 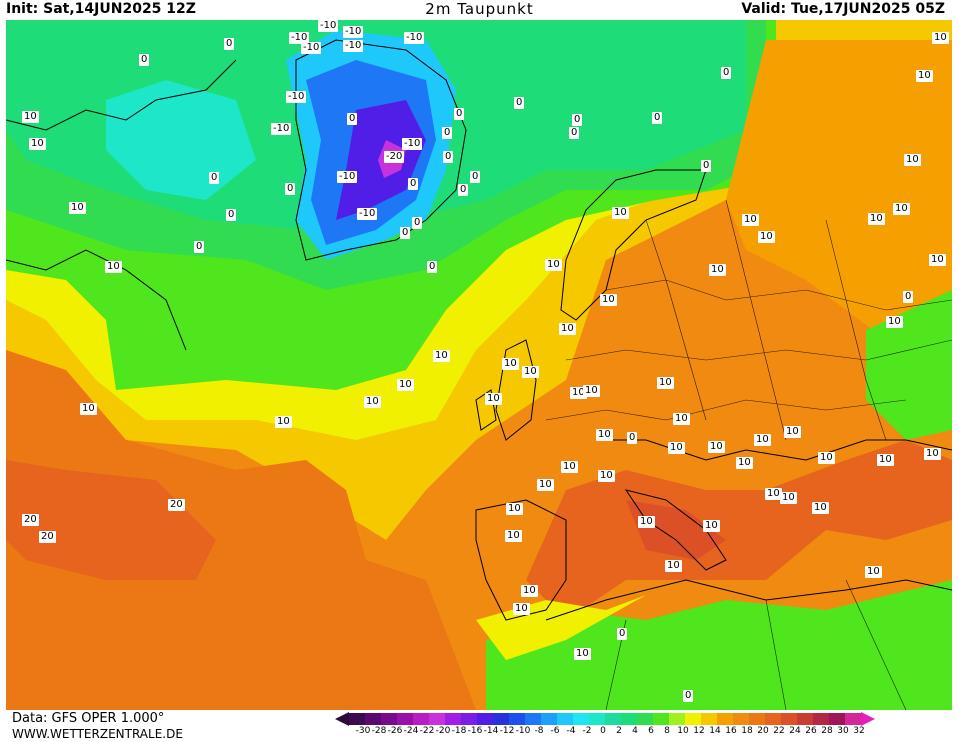 I want to click on legend-bar, so click(x=605, y=719).